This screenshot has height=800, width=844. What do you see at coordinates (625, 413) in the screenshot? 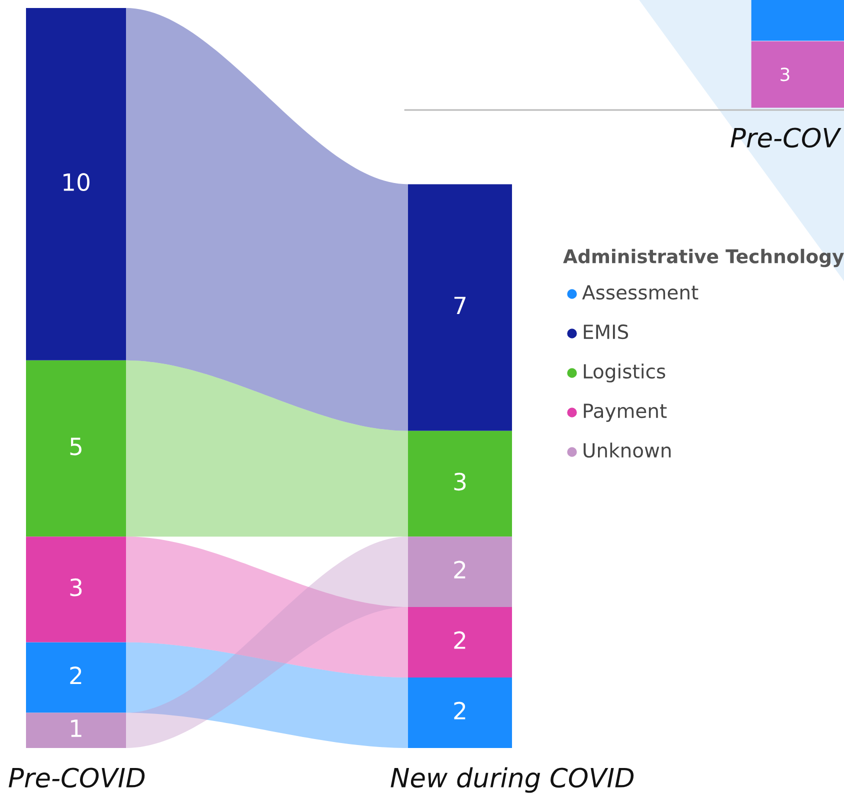
I see `legend-label: Payment` at bounding box center [625, 413].